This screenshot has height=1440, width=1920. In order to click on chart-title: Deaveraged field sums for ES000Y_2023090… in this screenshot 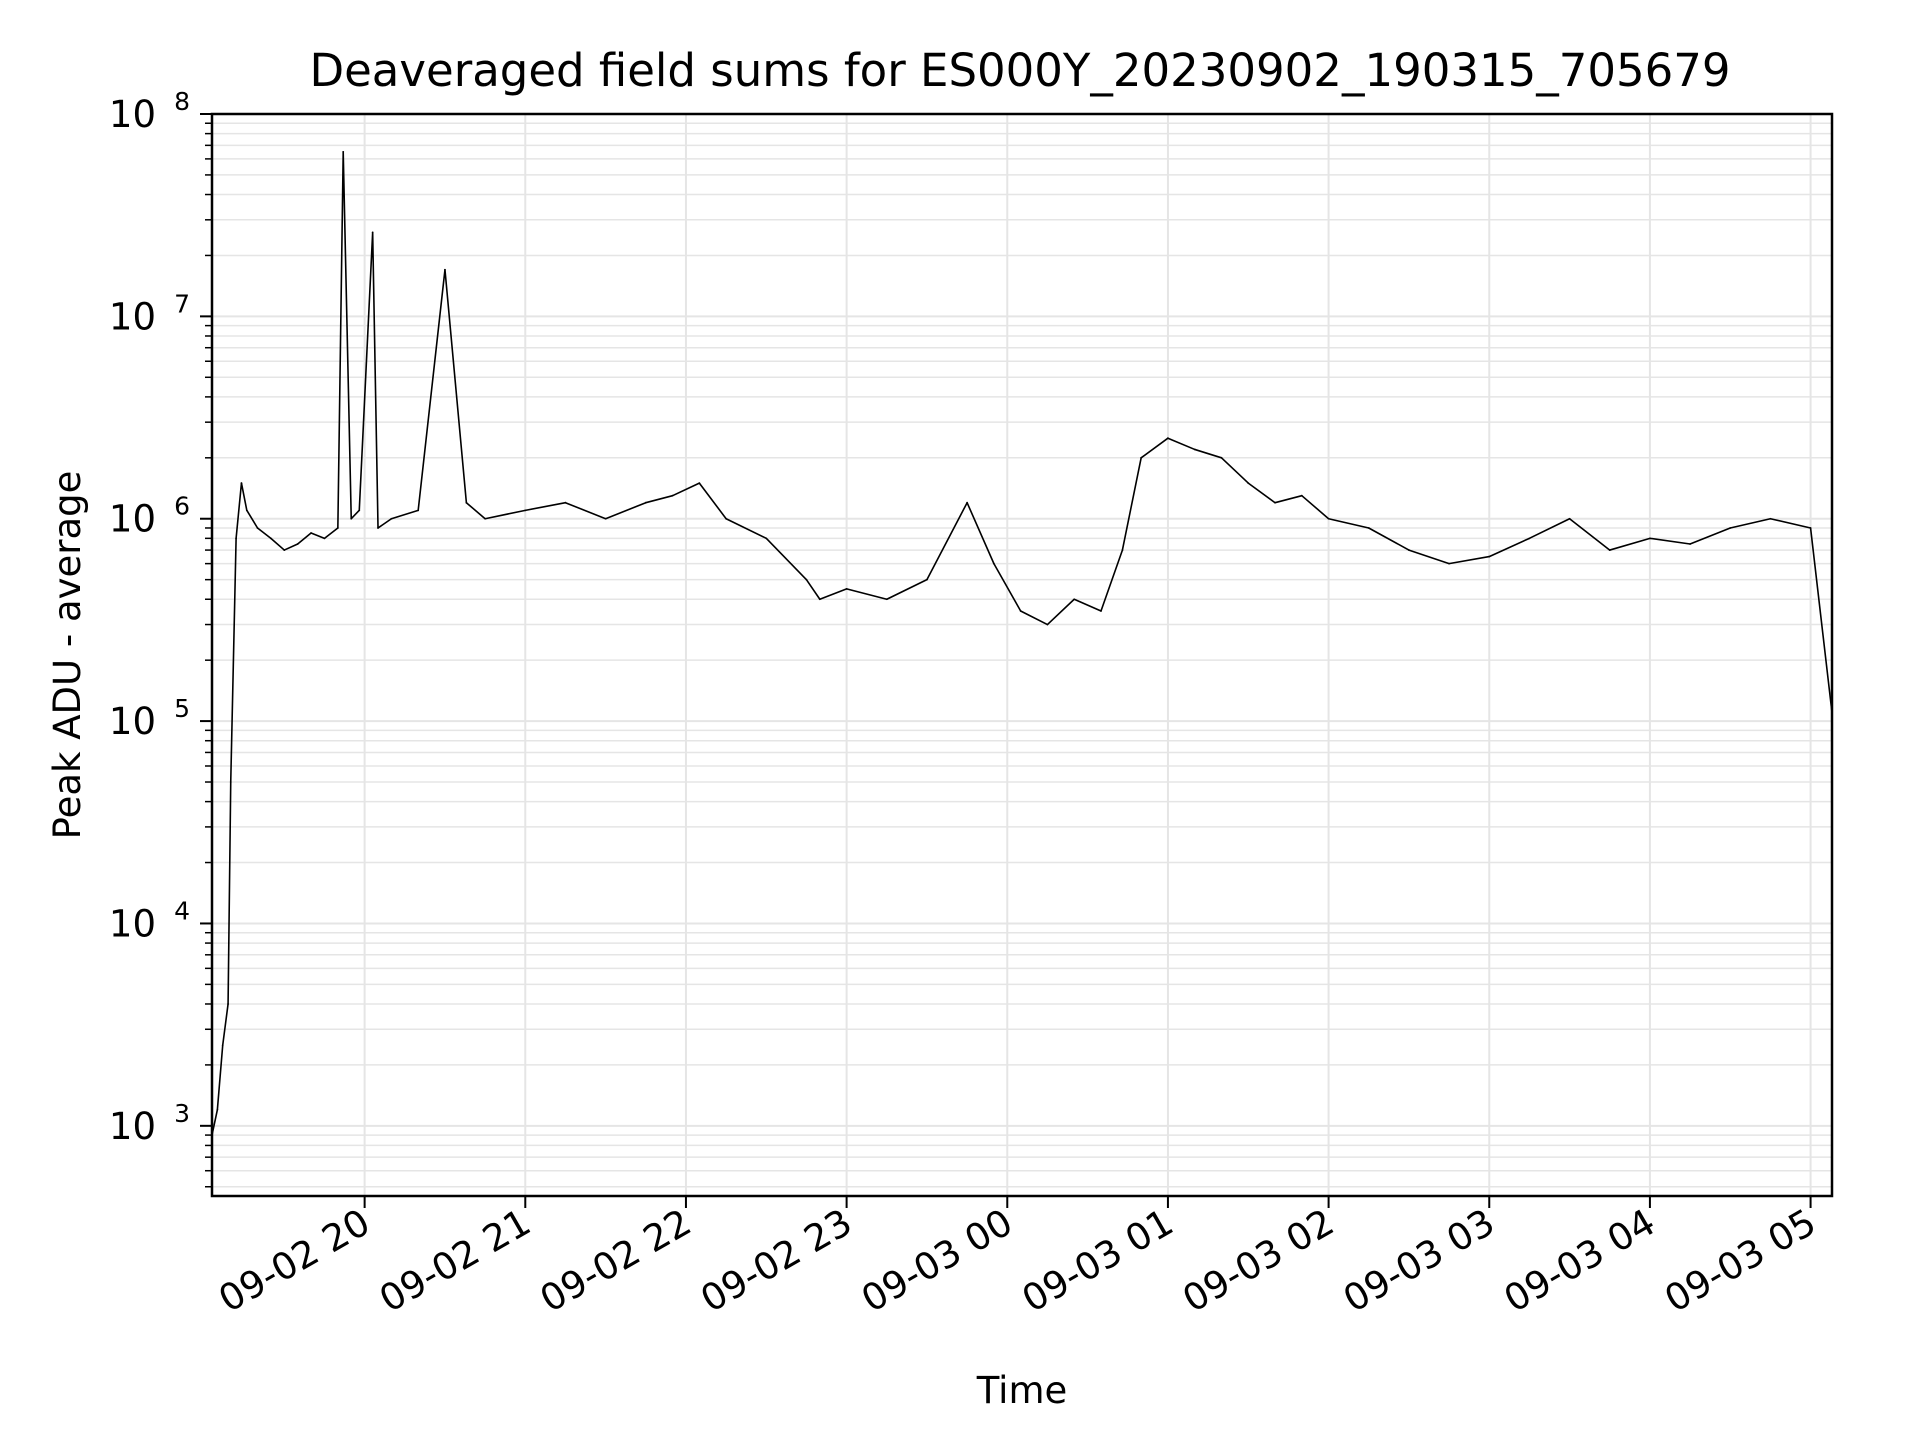, I will do `click(1019, 70)`.